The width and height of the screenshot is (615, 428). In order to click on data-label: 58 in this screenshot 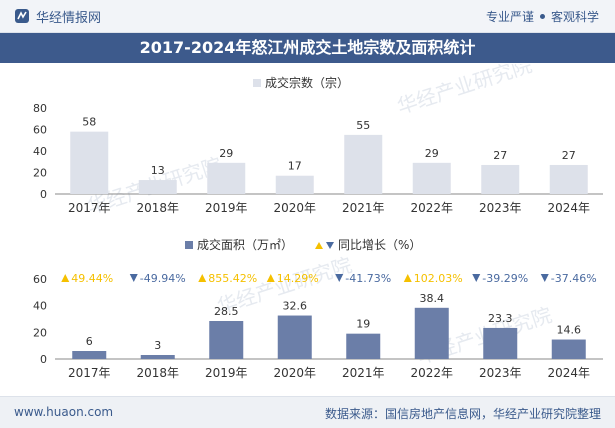, I will do `click(89, 122)`.